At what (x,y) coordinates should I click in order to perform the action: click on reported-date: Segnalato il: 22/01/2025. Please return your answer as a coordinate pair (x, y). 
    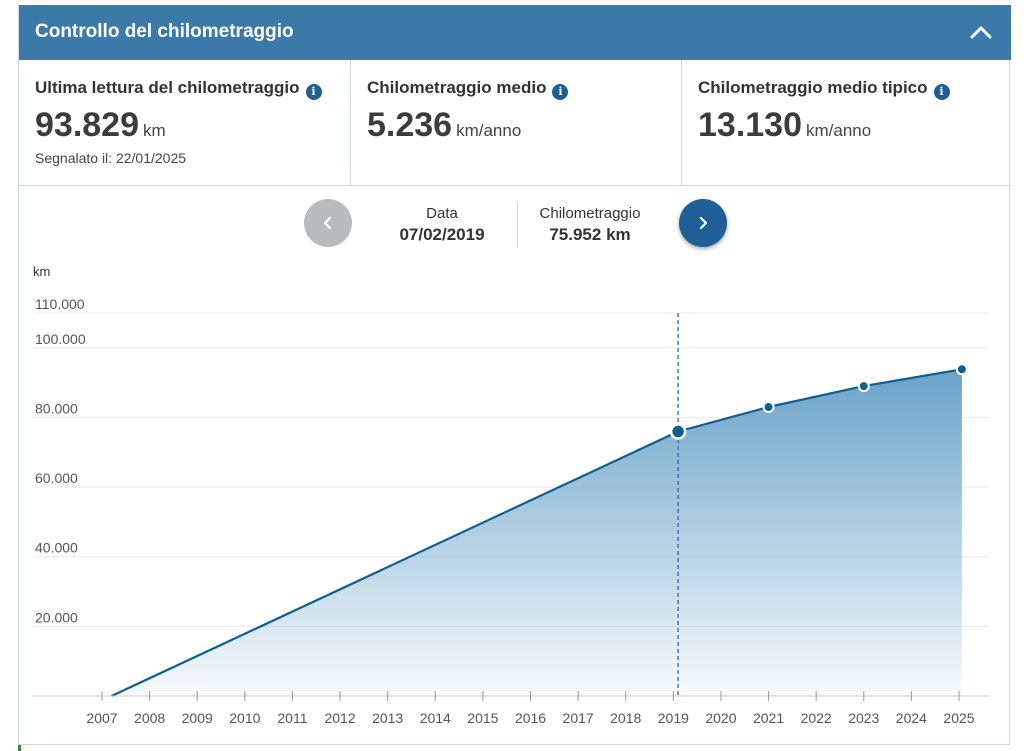
    Looking at the image, I should click on (111, 158).